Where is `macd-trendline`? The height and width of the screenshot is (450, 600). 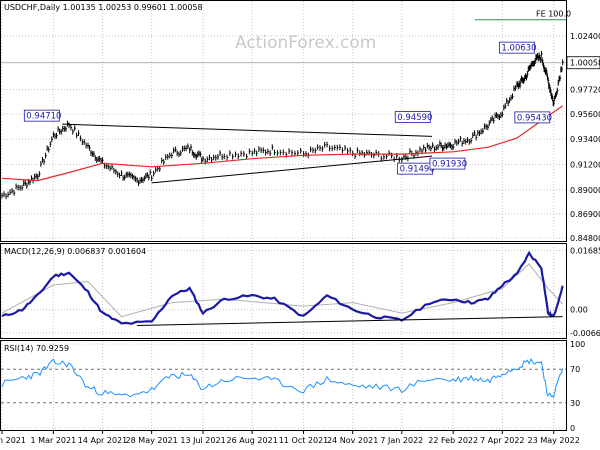 macd-trendline is located at coordinates (350, 321).